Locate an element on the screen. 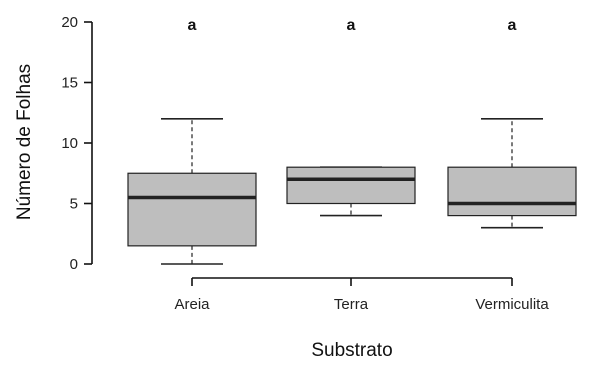 This screenshot has height=365, width=603. y-tick-label: 5 is located at coordinates (74, 204).